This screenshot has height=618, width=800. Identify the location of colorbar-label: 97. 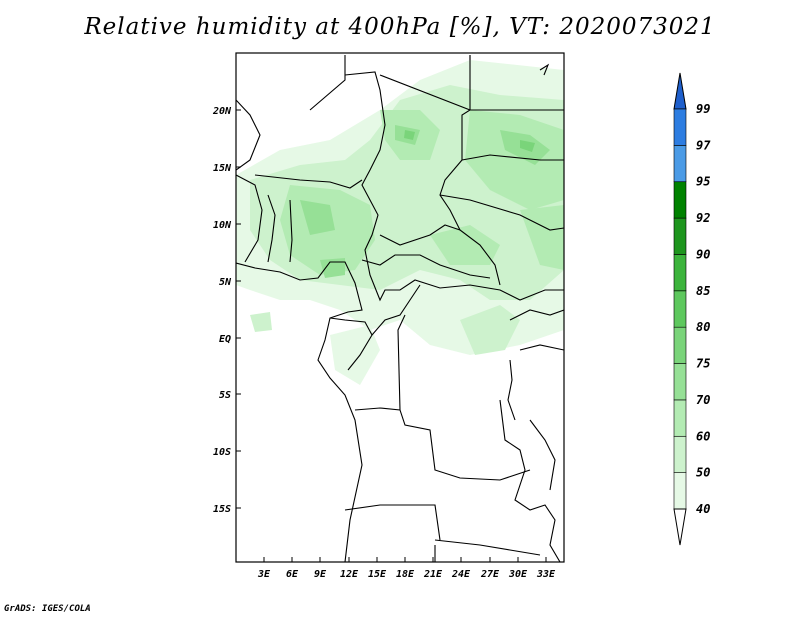
(703, 145).